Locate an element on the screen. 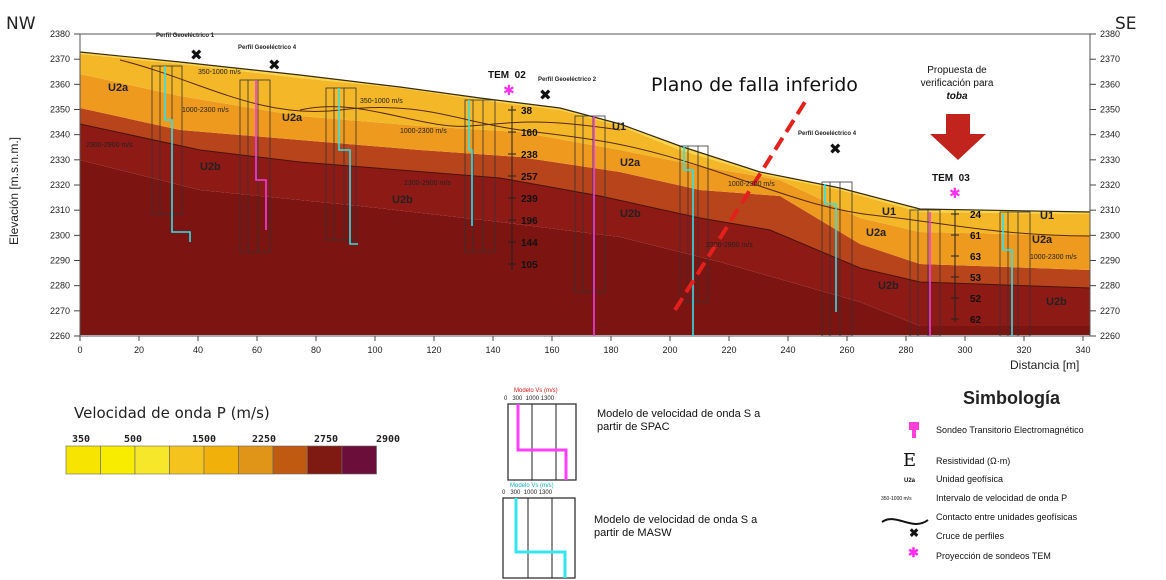 The width and height of the screenshot is (1166, 580). simbologia-item: Cruce de perfiles is located at coordinates (970, 536).